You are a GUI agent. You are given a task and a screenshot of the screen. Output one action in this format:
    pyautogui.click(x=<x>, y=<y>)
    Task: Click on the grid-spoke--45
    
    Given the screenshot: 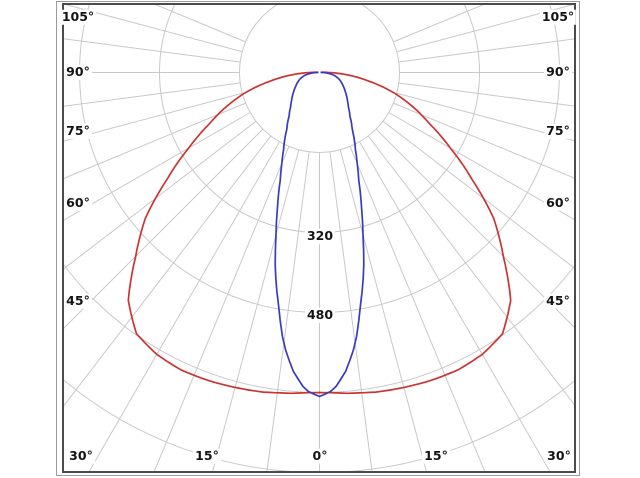 What is the action you would take?
    pyautogui.click(x=163, y=229)
    